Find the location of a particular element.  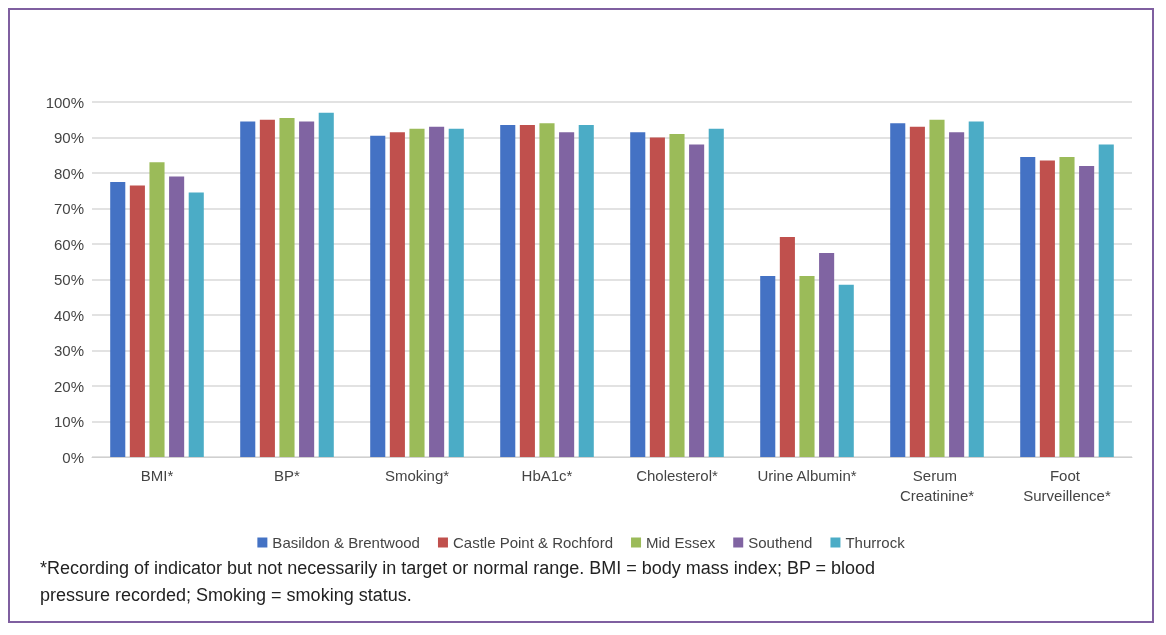

text: *Recording of indicator but not necessarily in target or normal range. BMI = body mass index; BP = blood pressure recorded; Smoking = smoking status. is located at coordinates (458, 582).